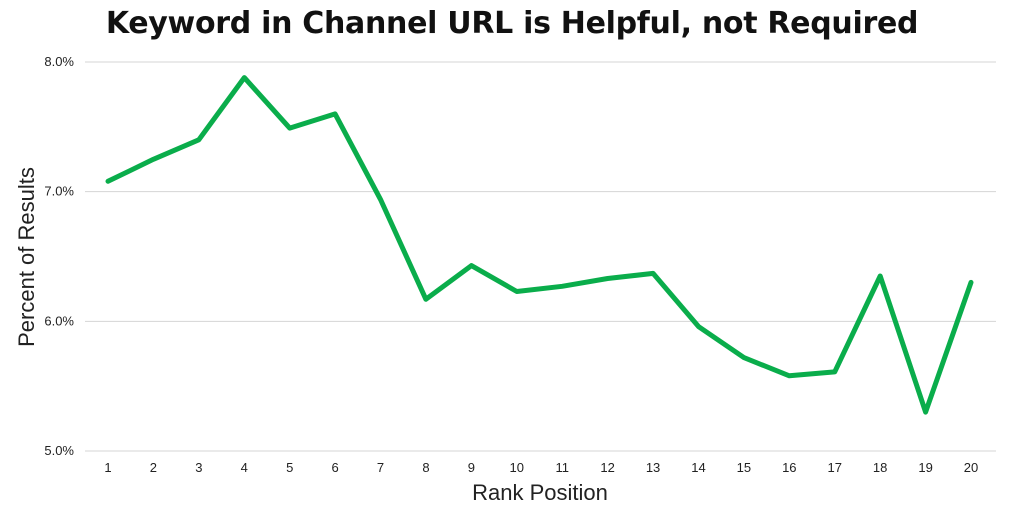 Image resolution: width=1024 pixels, height=517 pixels. Describe the element at coordinates (244, 467) in the screenshot. I see `x-tick-label: 4` at that location.